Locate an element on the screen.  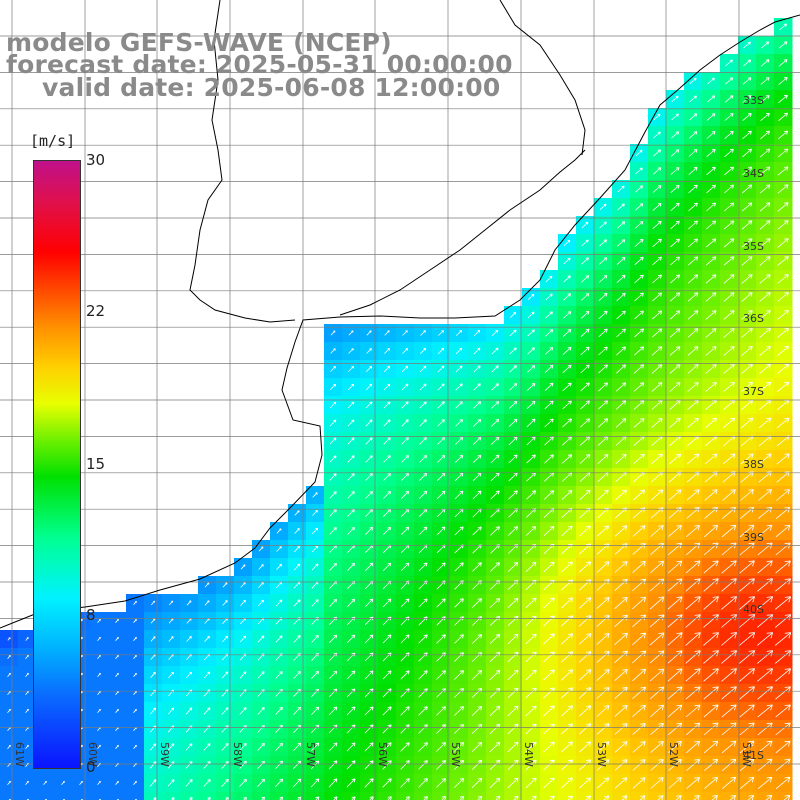
latitude-label: 41S is located at coordinates (753, 755).